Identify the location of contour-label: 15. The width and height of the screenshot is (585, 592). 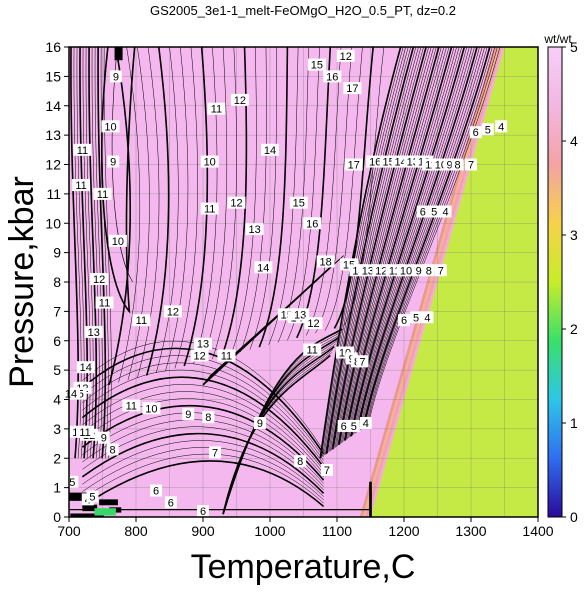
(317, 66).